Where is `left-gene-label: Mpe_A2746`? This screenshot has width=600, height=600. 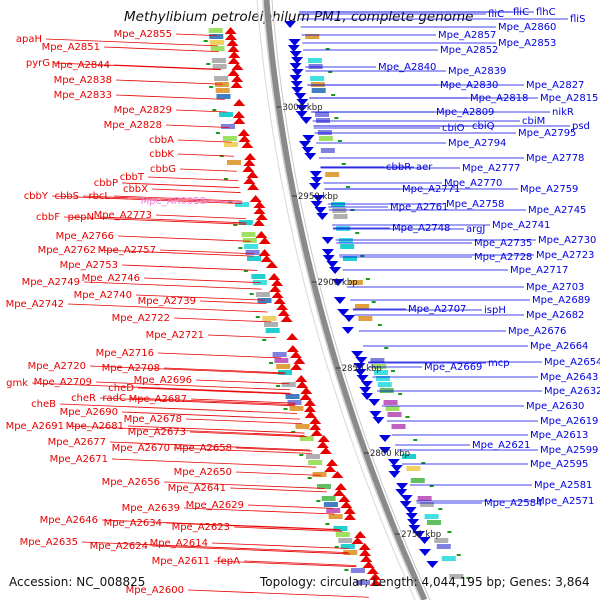 left-gene-label: Mpe_A2746 is located at coordinates (111, 278).